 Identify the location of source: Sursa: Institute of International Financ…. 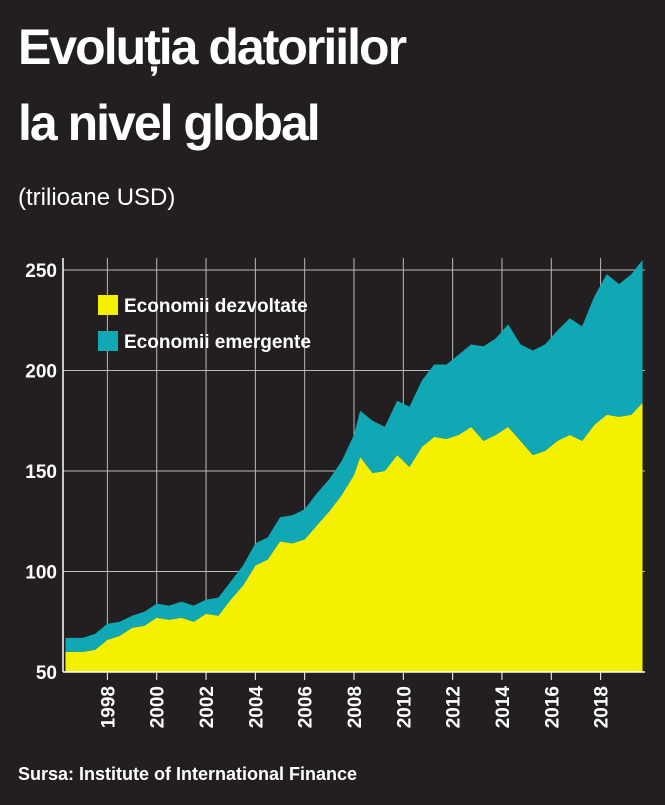
(187, 774).